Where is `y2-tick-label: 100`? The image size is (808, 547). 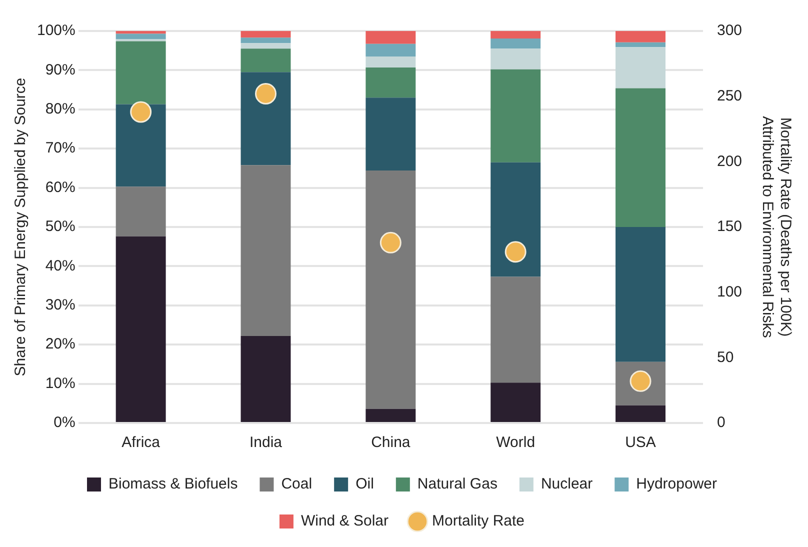
y2-tick-label: 100 is located at coordinates (729, 291).